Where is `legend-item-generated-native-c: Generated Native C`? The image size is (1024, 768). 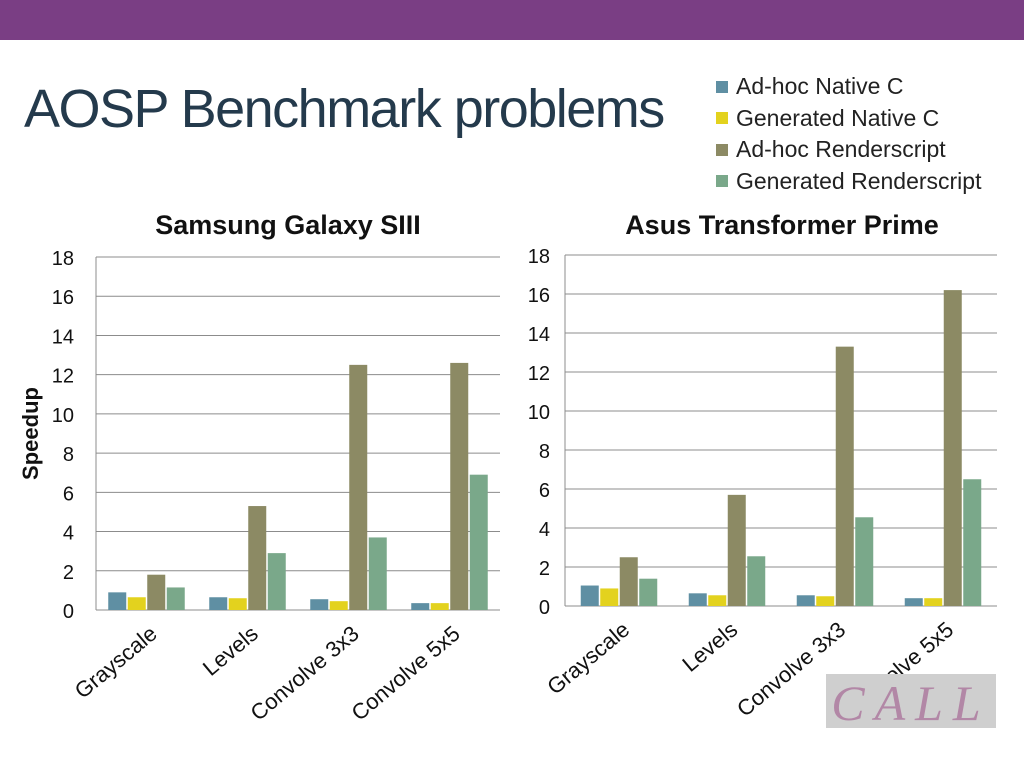
legend-item-generated-native-c: Generated Native C is located at coordinates (848, 119).